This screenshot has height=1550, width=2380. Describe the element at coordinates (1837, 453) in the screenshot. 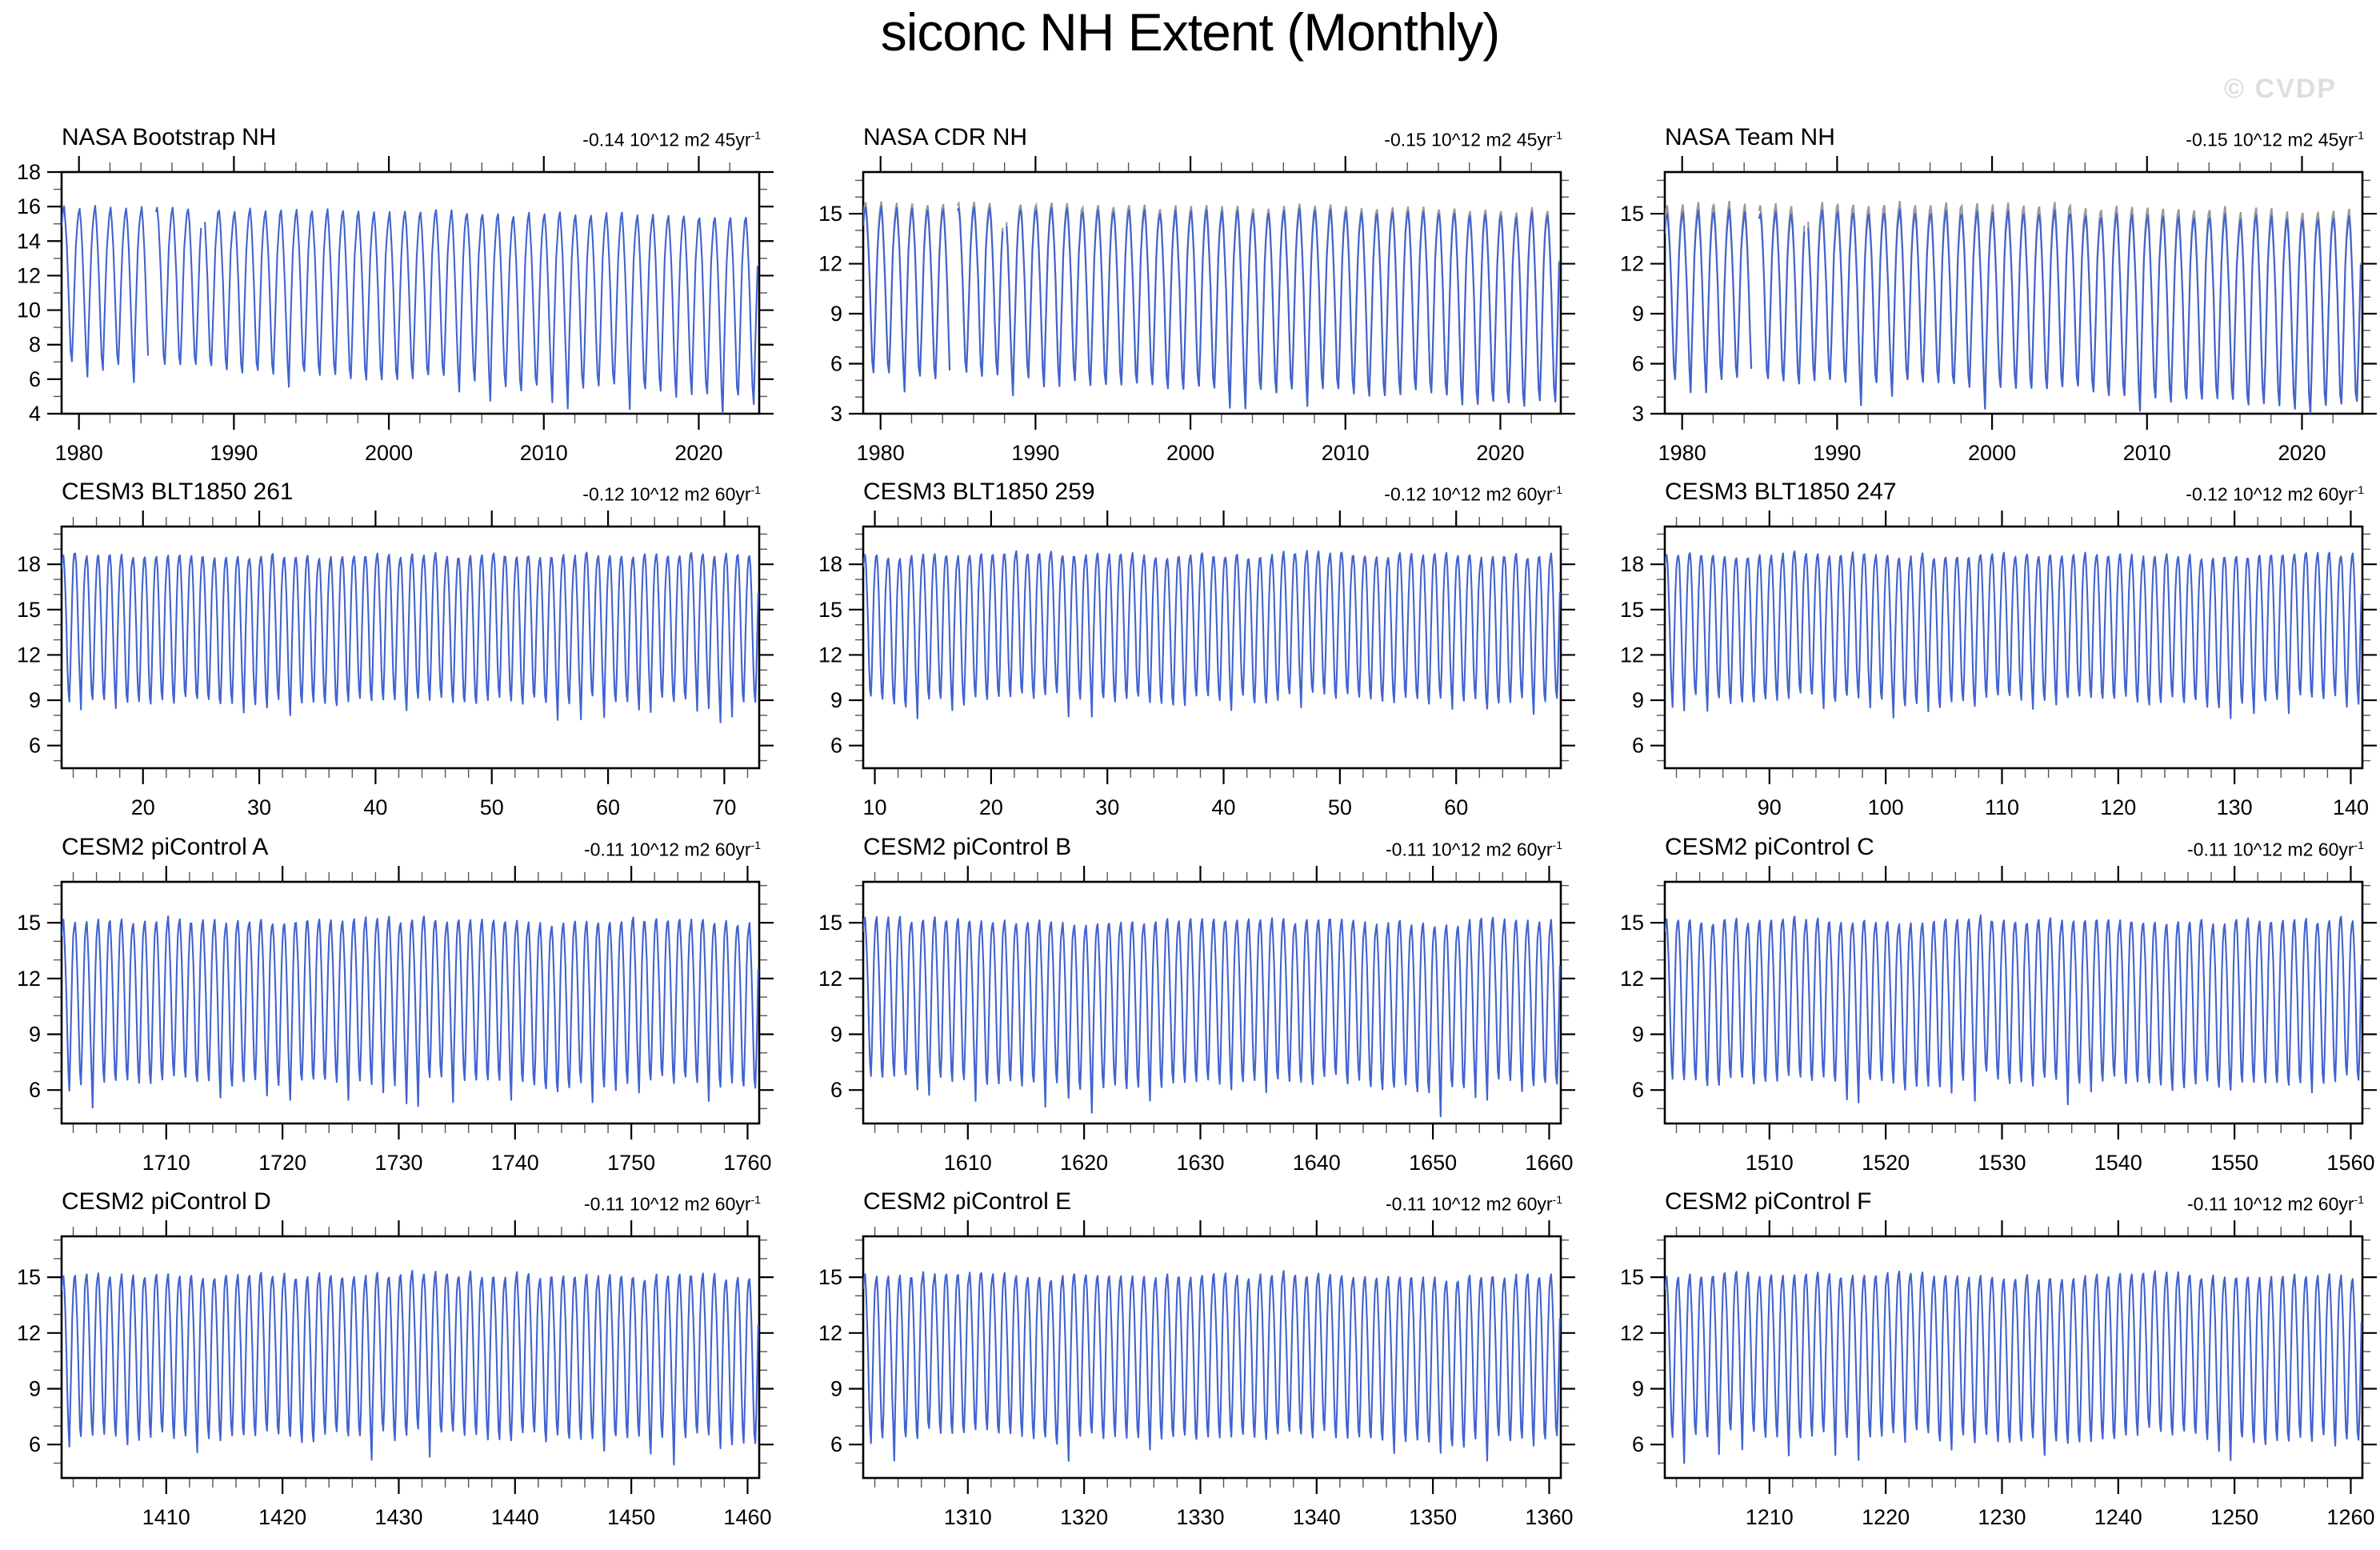

I see `tick-label: 1990` at that location.